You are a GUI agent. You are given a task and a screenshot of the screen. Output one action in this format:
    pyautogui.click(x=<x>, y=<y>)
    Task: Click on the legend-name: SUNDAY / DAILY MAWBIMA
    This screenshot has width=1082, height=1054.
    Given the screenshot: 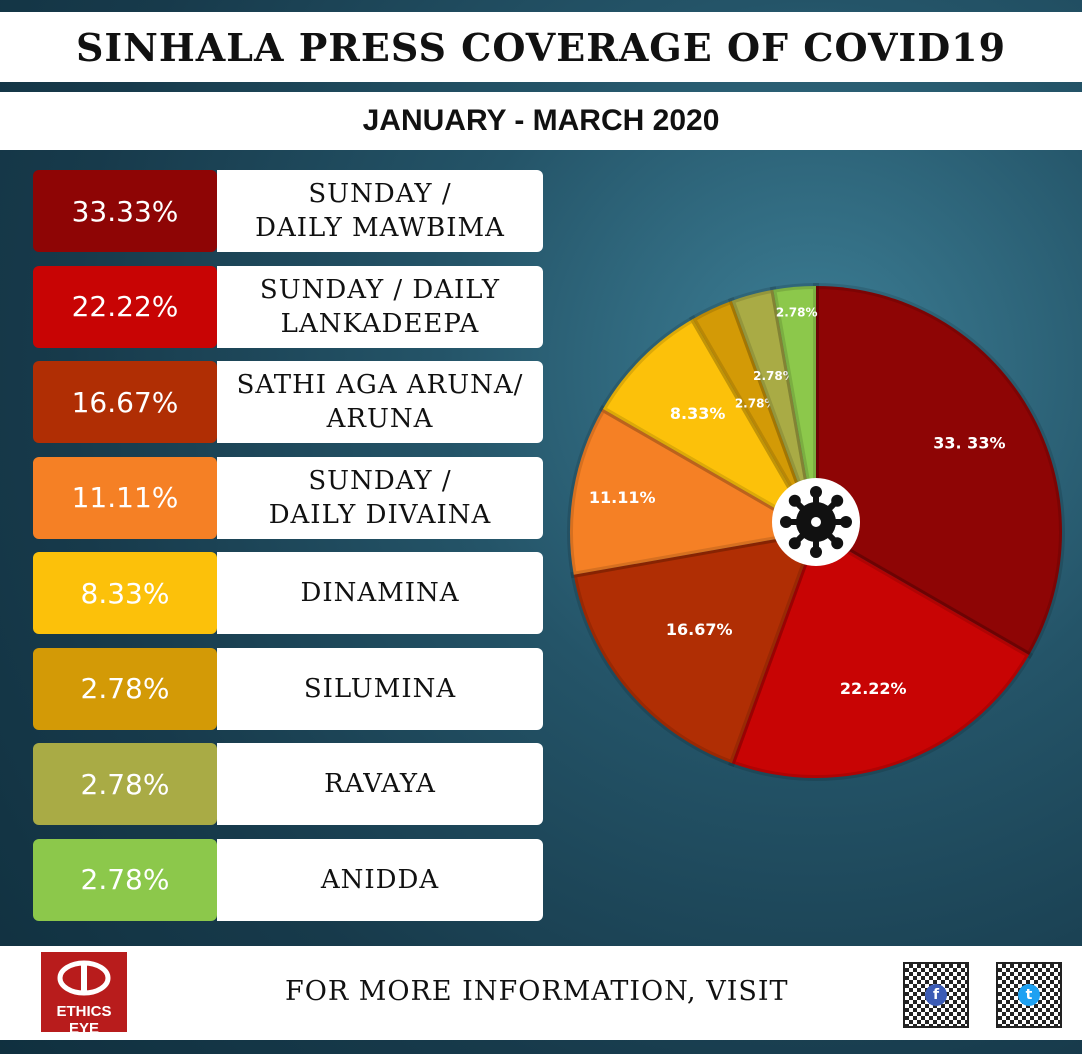 What is the action you would take?
    pyautogui.click(x=380, y=211)
    